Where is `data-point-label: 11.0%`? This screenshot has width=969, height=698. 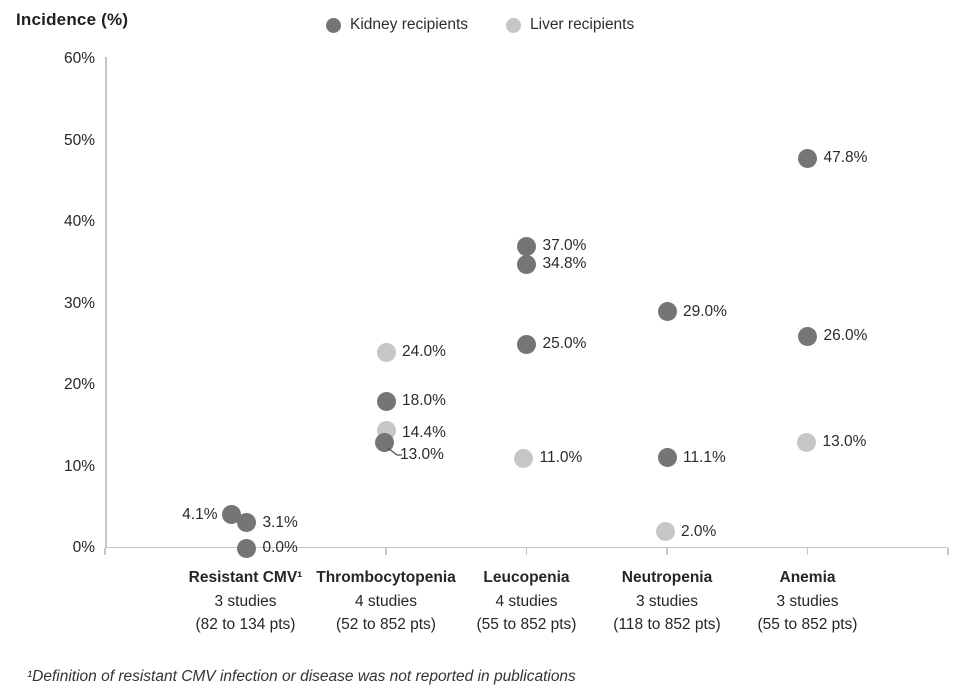
data-point-label: 11.0% is located at coordinates (561, 458).